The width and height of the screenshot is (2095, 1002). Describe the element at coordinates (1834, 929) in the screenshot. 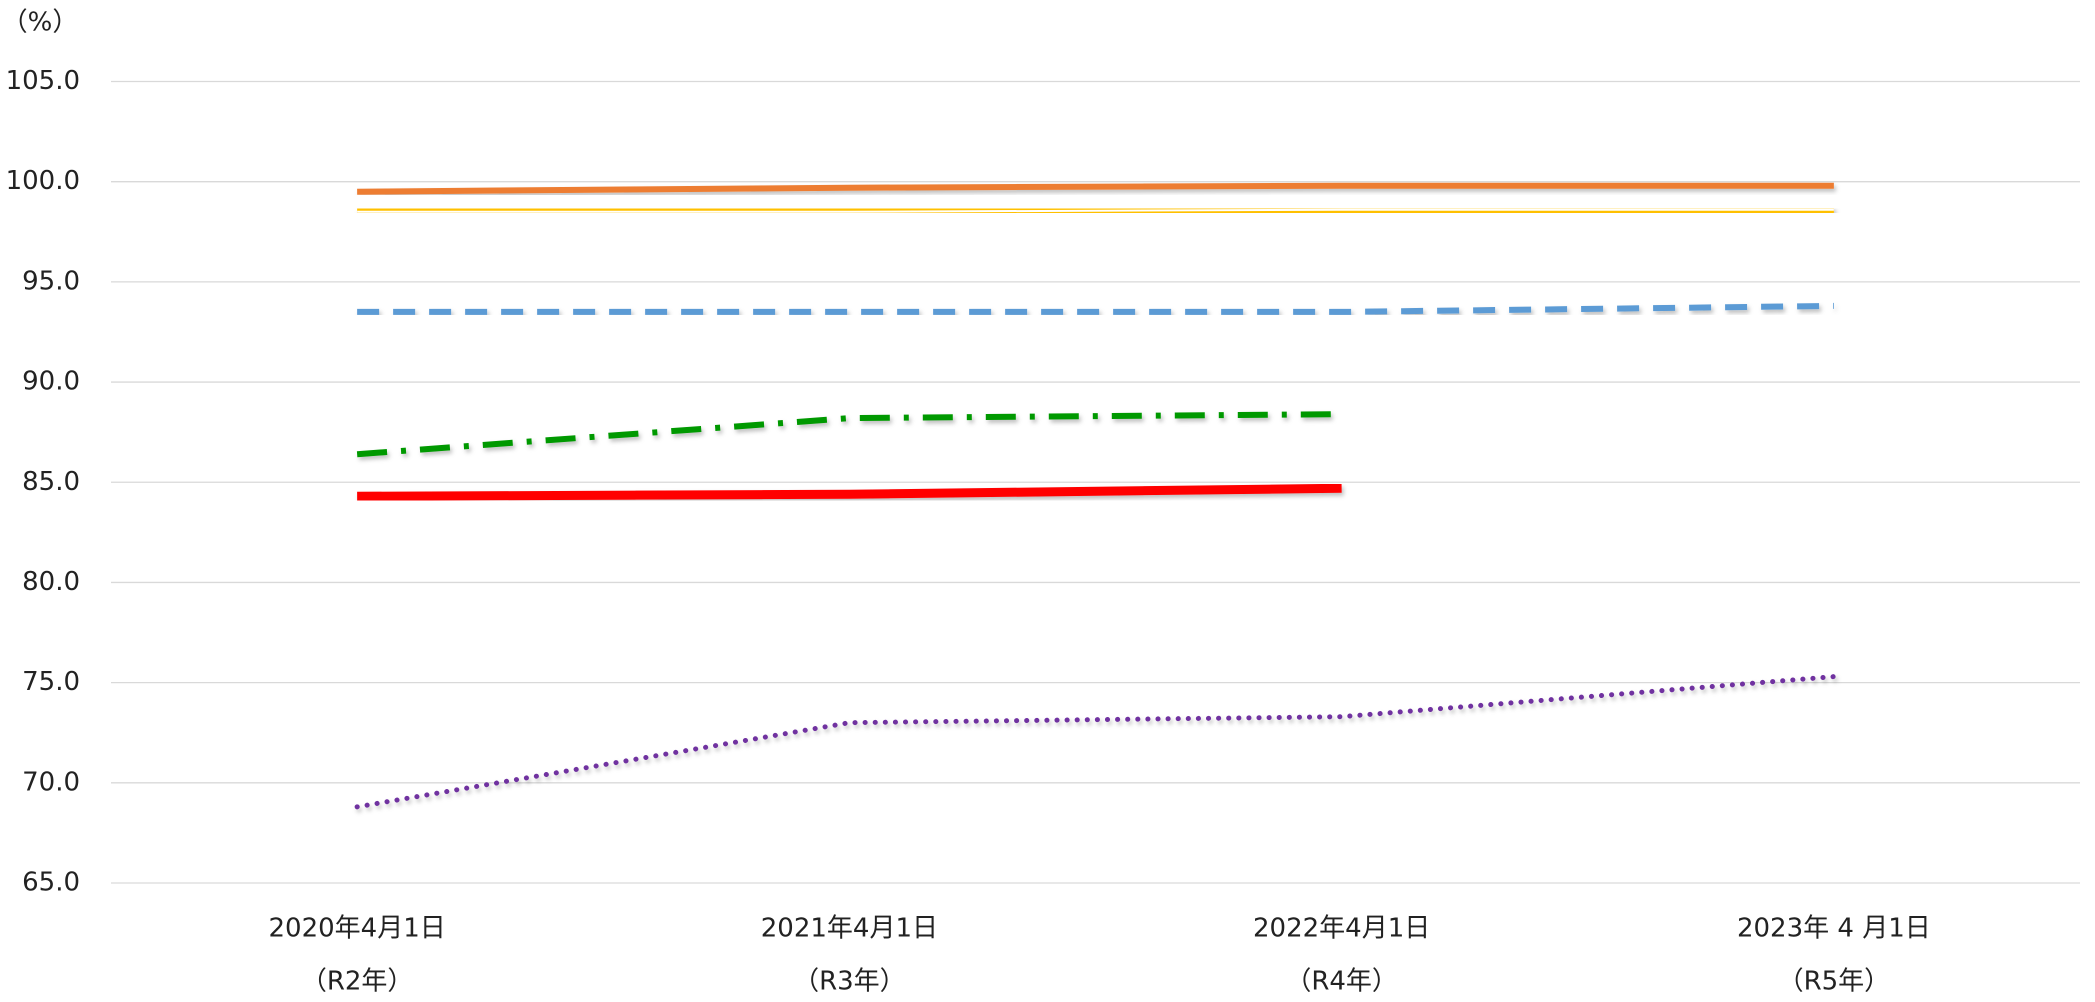

I see `x-tick-label: 2023年 4 月1日` at that location.